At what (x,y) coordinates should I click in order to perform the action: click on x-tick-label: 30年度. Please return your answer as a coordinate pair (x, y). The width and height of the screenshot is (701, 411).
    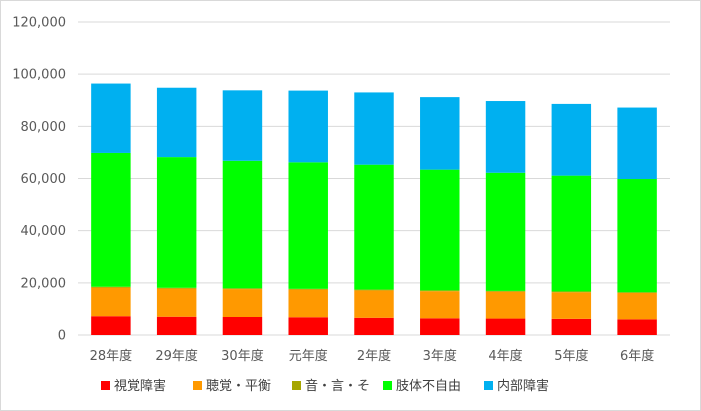
    Looking at the image, I should click on (242, 356).